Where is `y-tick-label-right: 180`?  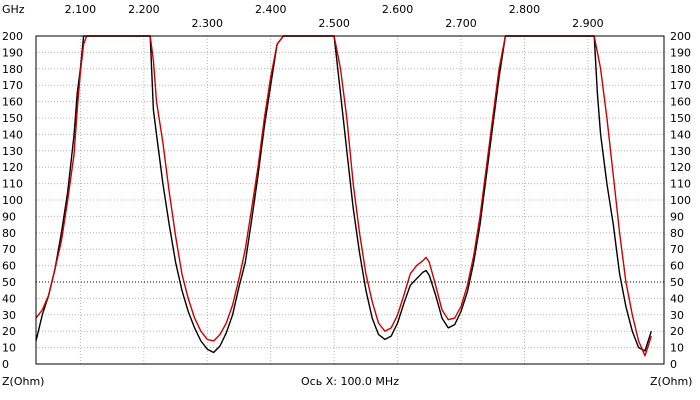
y-tick-label-right: 180 is located at coordinates (680, 69).